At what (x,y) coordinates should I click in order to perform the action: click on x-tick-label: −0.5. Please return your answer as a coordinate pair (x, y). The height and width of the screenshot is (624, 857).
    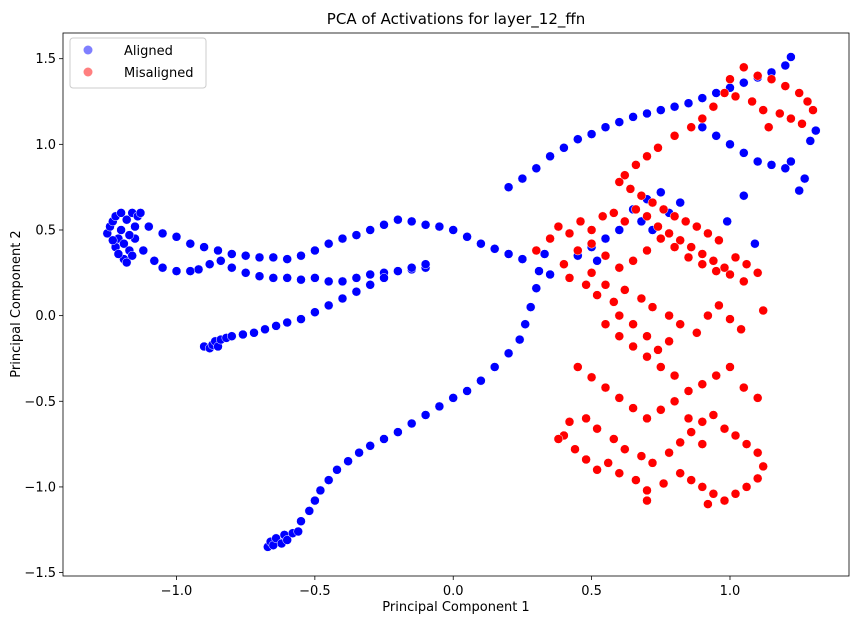
    Looking at the image, I should click on (315, 591).